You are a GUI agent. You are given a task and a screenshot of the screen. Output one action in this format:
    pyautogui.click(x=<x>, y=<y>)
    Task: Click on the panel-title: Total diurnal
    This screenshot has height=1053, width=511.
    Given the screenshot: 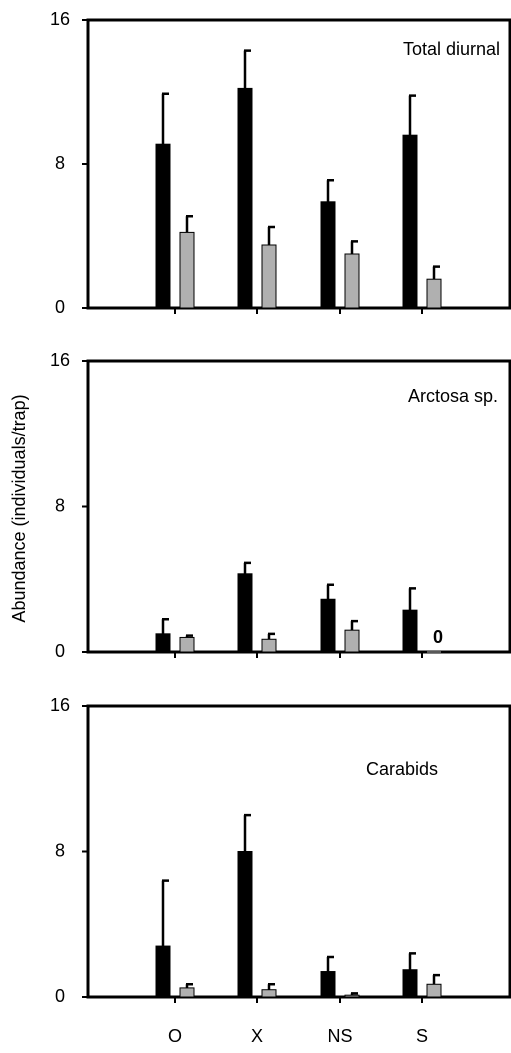 What is the action you would take?
    pyautogui.click(x=451, y=49)
    